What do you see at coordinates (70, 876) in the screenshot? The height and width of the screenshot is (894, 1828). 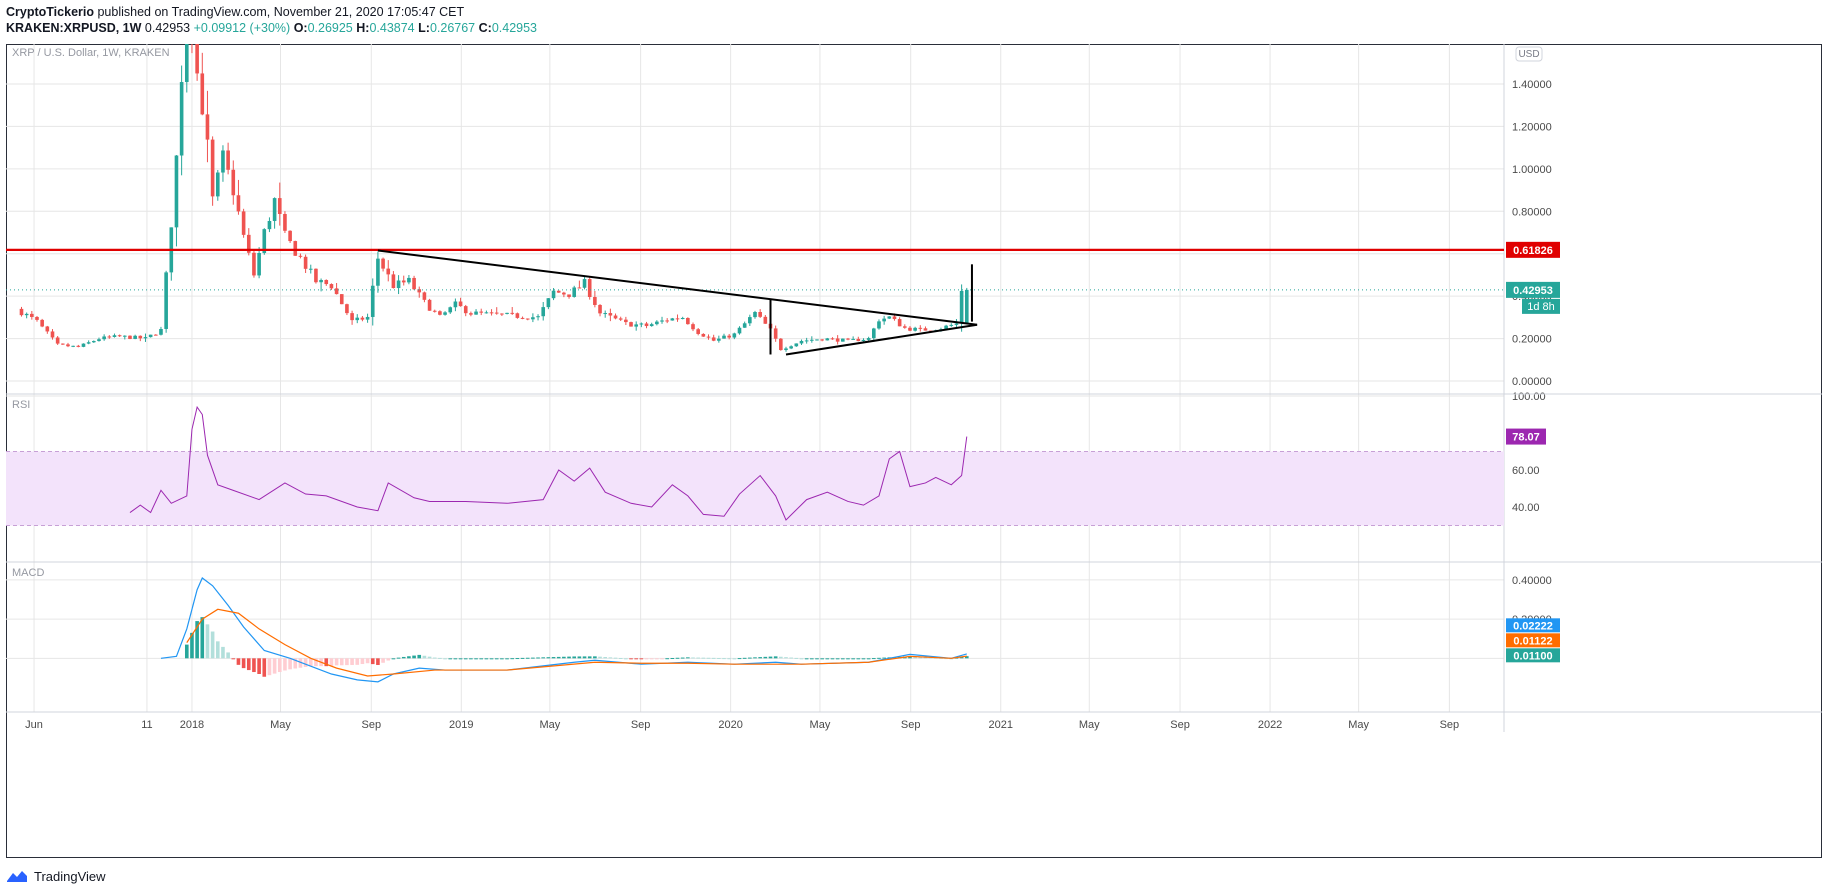 I see `tradingview-brand: TradingView` at bounding box center [70, 876].